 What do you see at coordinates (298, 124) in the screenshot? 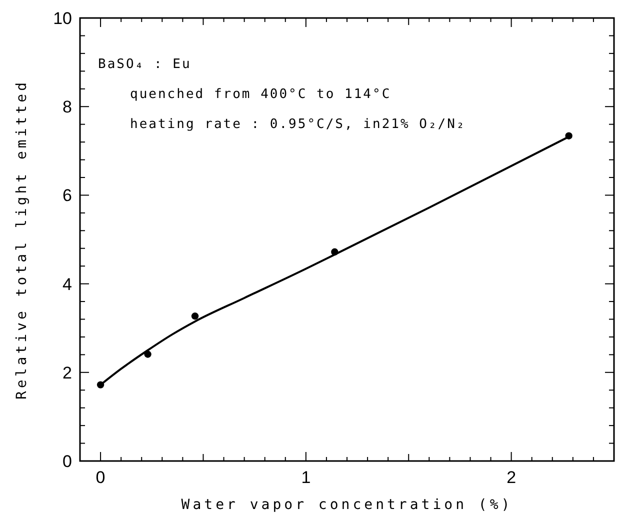
I see `annotation: heating rate : 0.95°C/S, in21% O₂/N₂` at bounding box center [298, 124].